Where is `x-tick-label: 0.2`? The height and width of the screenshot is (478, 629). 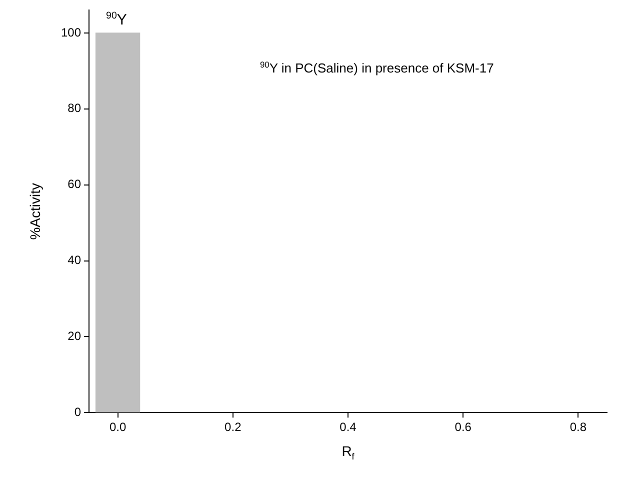
x-tick-label: 0.2 is located at coordinates (233, 427).